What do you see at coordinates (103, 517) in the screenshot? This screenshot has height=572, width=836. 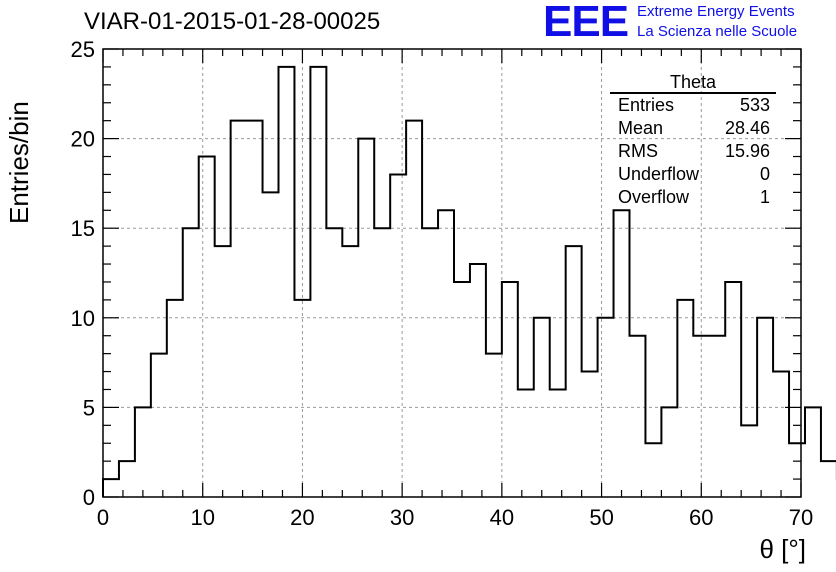 I see `x-tick-label: 0` at bounding box center [103, 517].